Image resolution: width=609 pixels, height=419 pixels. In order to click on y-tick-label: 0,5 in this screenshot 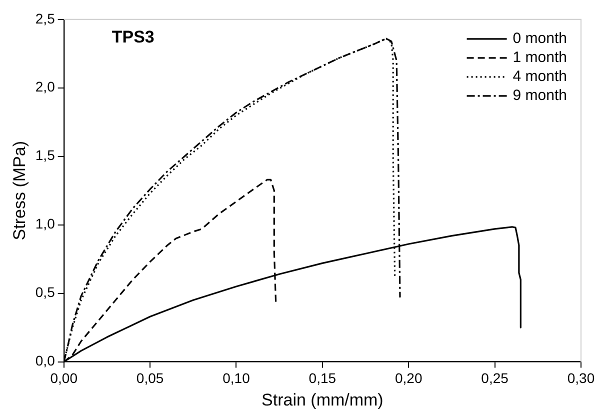, I will do `click(45, 292)`.